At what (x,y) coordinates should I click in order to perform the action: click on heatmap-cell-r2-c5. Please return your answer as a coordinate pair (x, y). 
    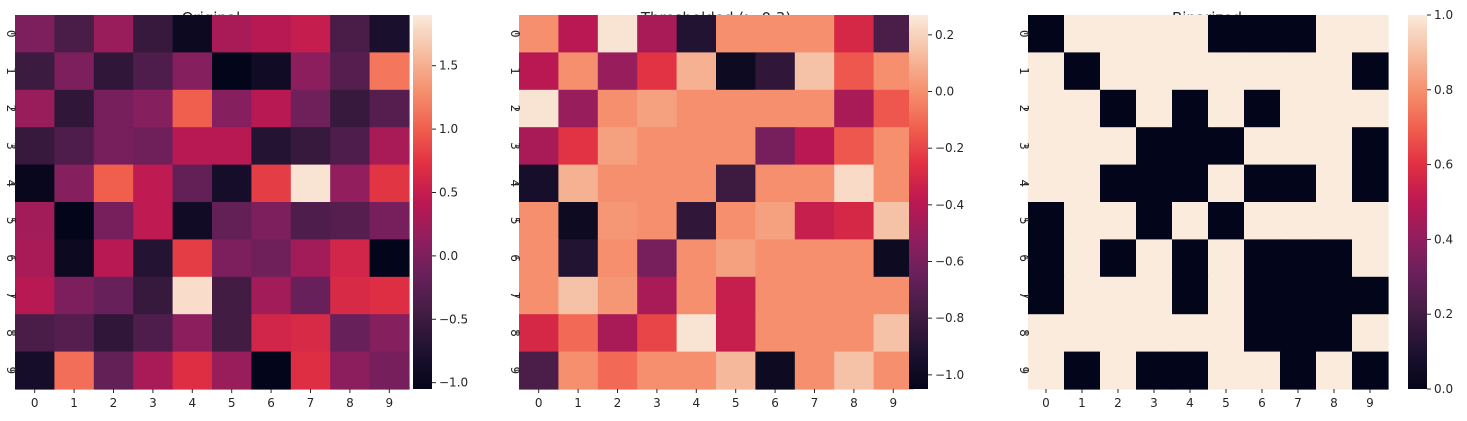
    Looking at the image, I should click on (1226, 108).